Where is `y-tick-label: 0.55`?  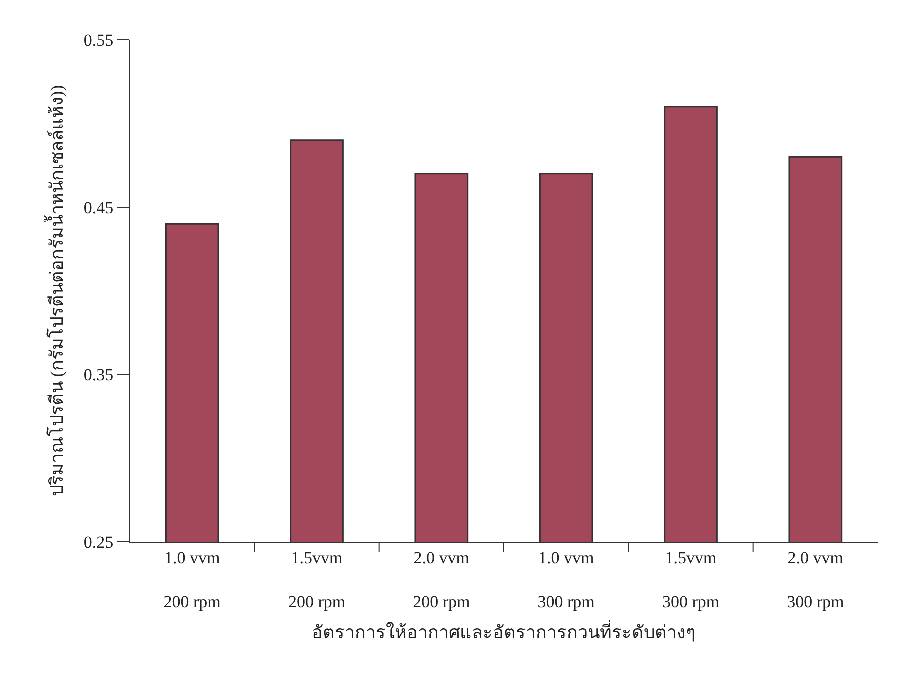
y-tick-label: 0.55 is located at coordinates (99, 40).